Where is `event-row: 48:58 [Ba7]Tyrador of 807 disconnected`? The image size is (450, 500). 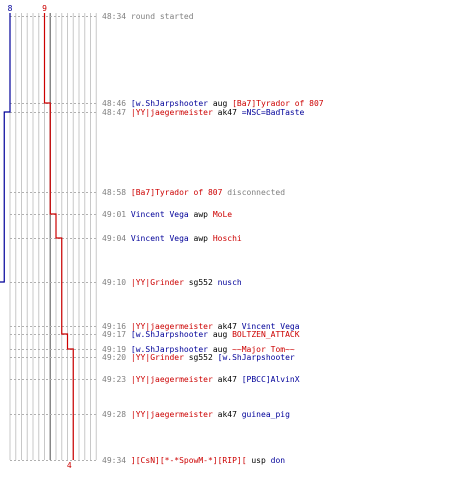 event-row: 48:58 [Ba7]Tyrador of 807 disconnected is located at coordinates (193, 192).